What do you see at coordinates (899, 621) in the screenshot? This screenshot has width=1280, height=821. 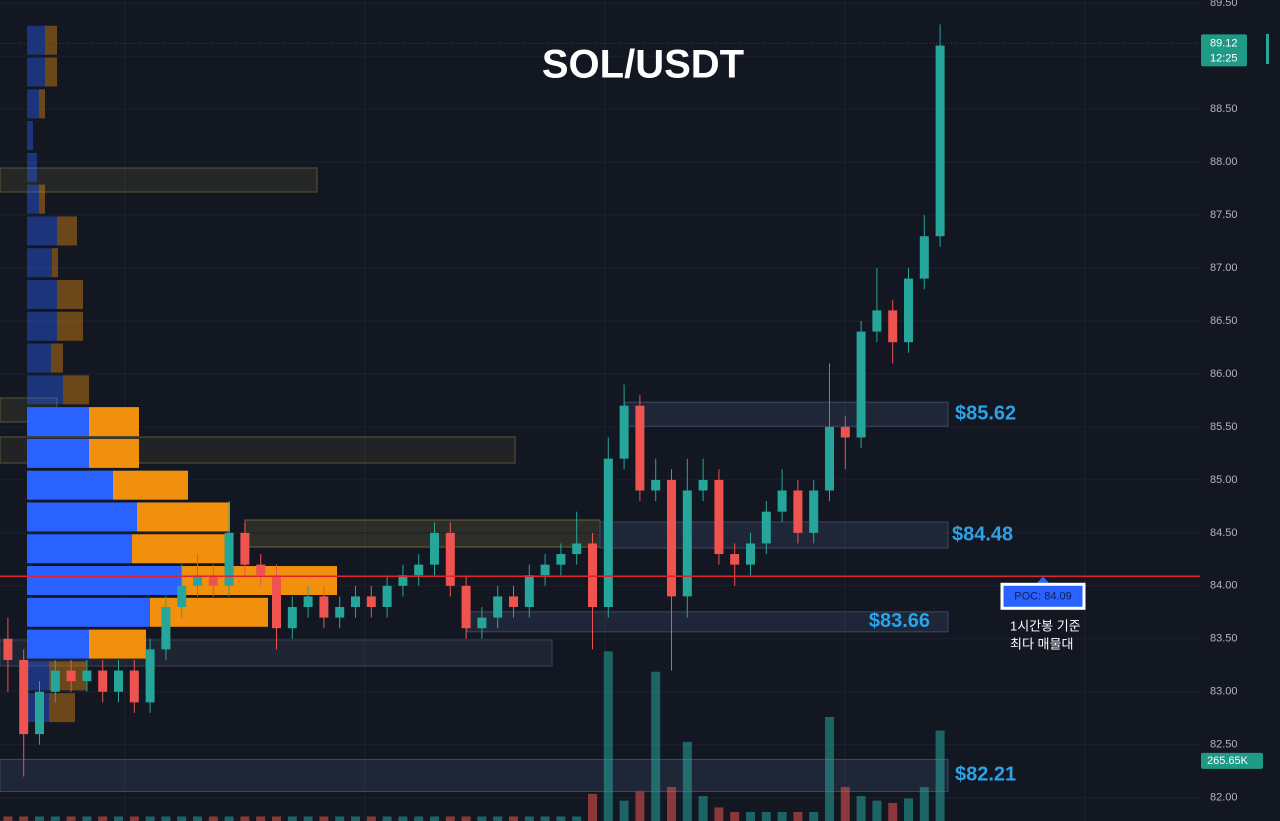 I see `level-label: $83.66` at bounding box center [899, 621].